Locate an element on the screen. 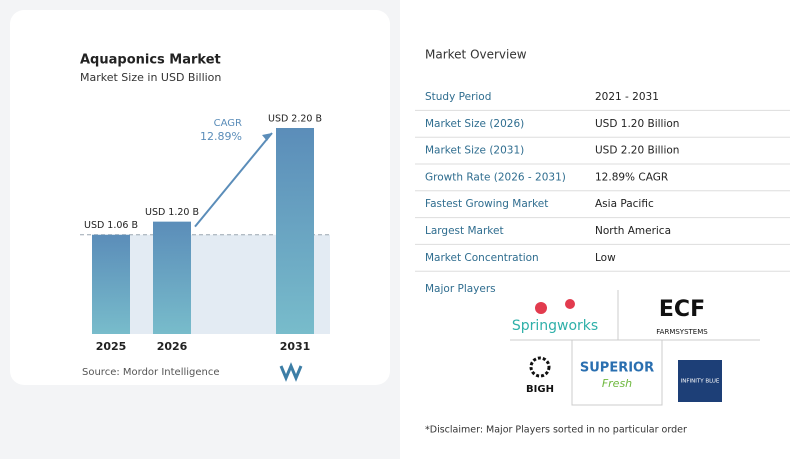 This screenshot has width=800, height=459. value-label: USD 2.20 B is located at coordinates (295, 119).